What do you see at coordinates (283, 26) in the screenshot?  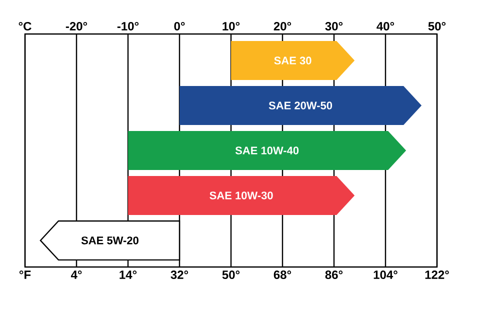 I see `x-tick-label: 20°` at bounding box center [283, 26].